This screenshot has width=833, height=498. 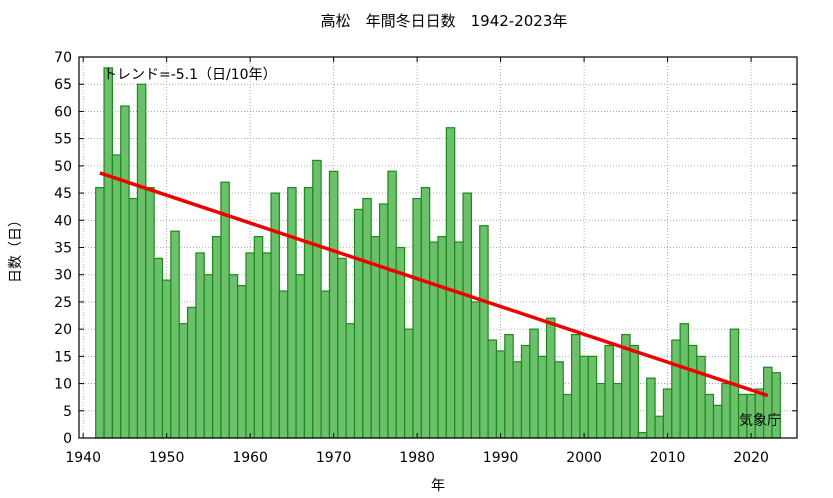 I want to click on y-tick-label: 70, so click(x=63, y=58).